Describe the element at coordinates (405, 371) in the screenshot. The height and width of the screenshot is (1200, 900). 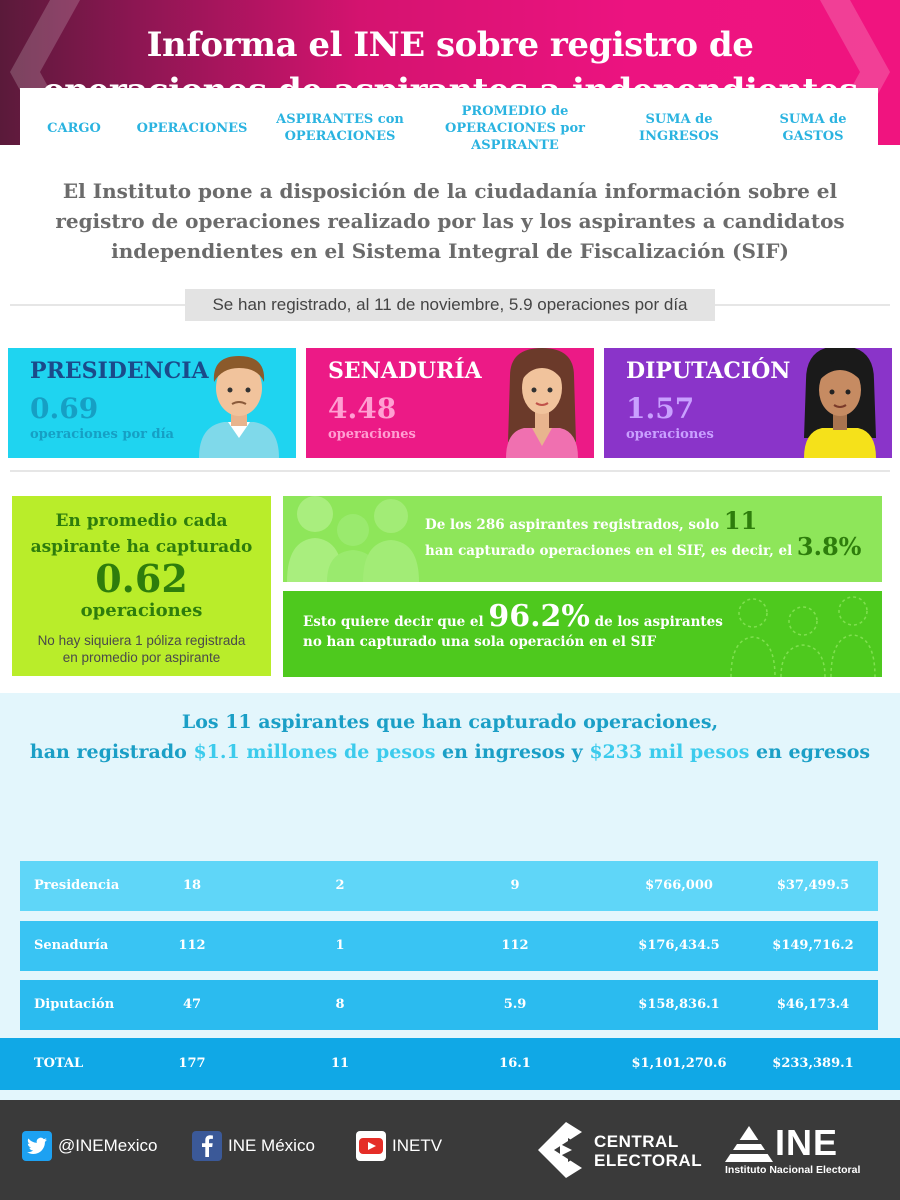
I see `card-name: SENADURÍA` at that location.